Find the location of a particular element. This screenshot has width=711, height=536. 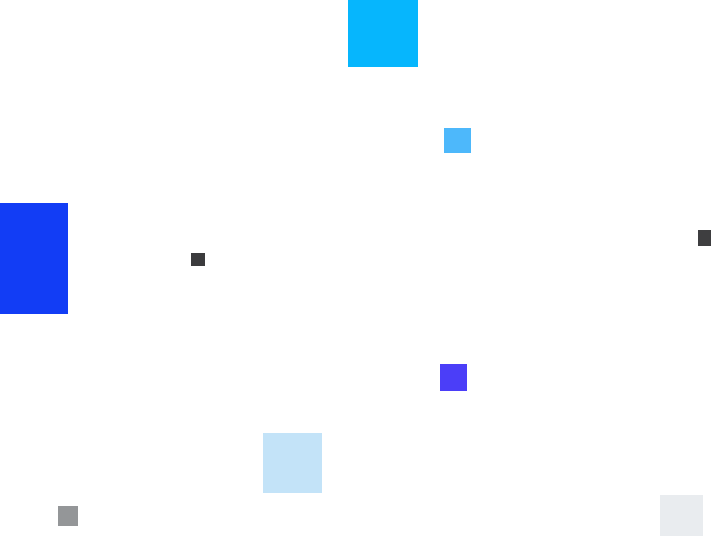

block-offwhite-bottom-right is located at coordinates (681, 515).